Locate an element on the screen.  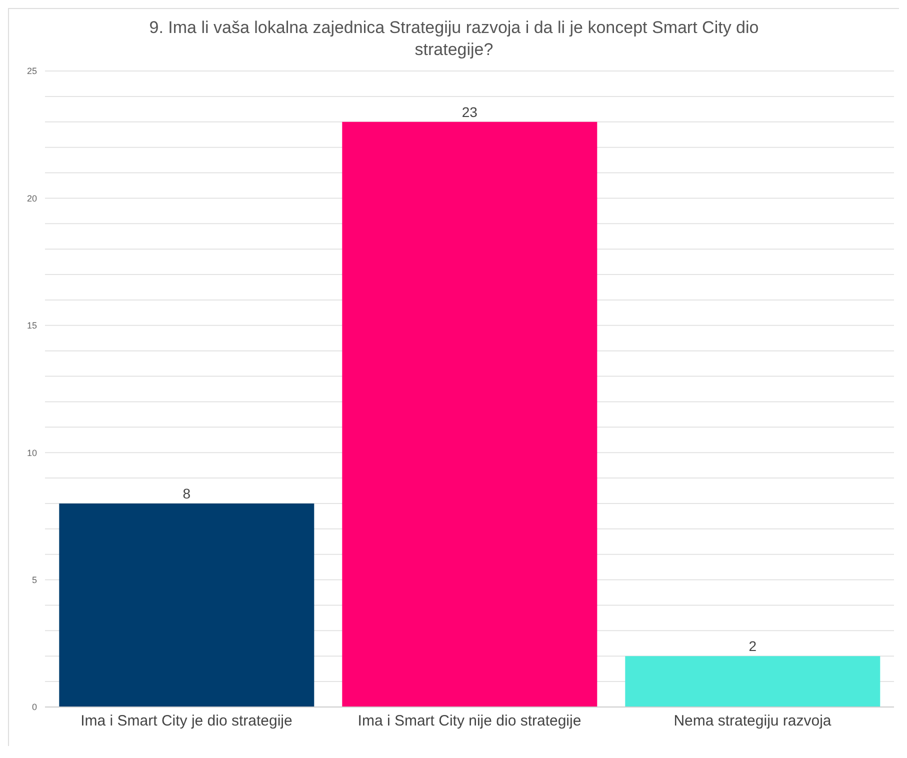
y-tick-label: 25 is located at coordinates (31, 71).